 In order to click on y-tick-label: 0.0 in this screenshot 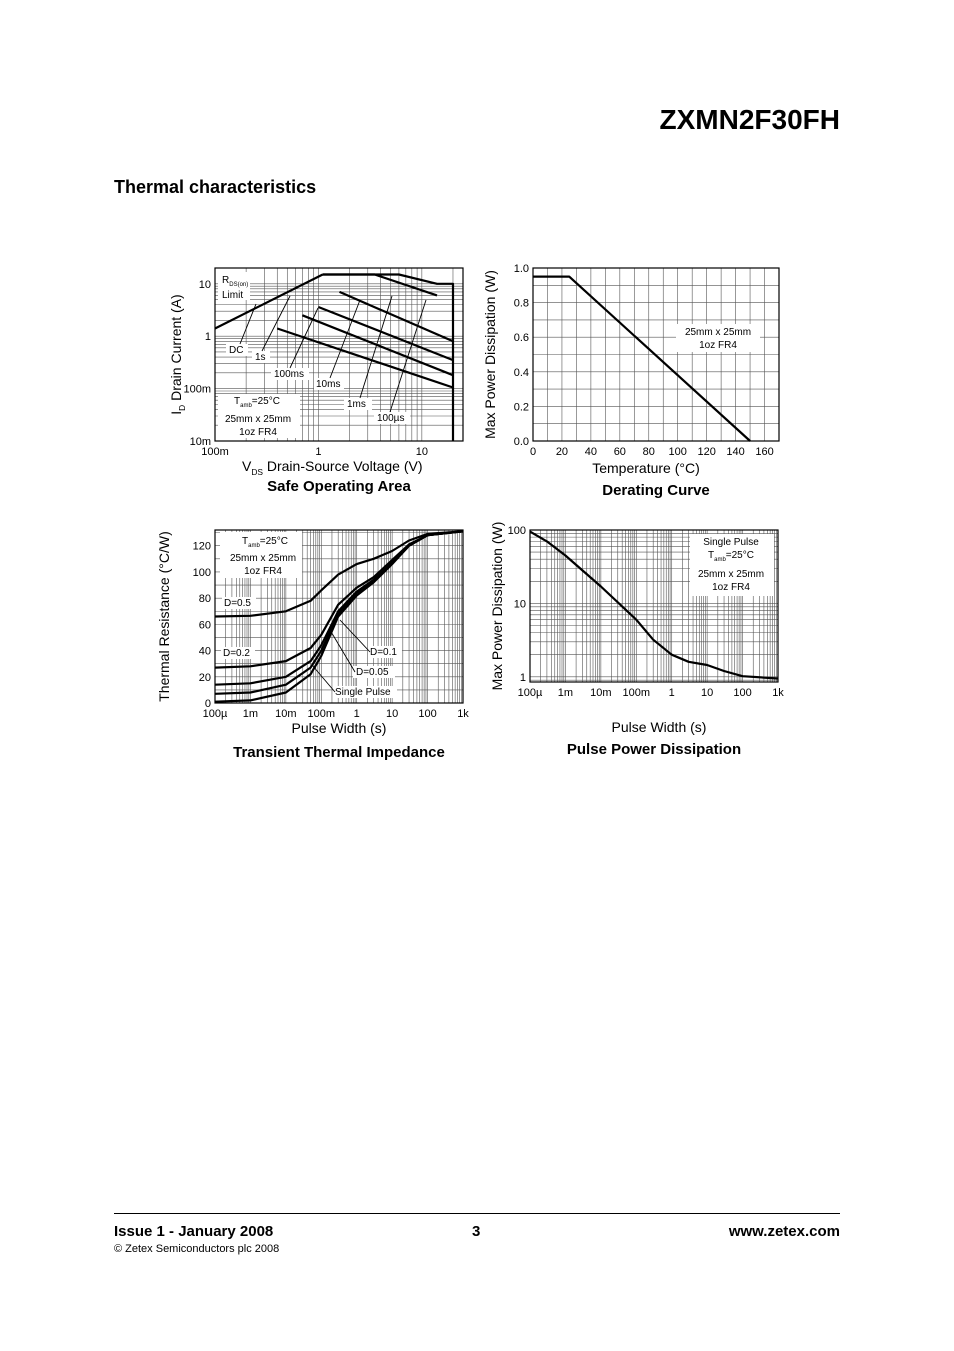, I will do `click(521, 442)`.